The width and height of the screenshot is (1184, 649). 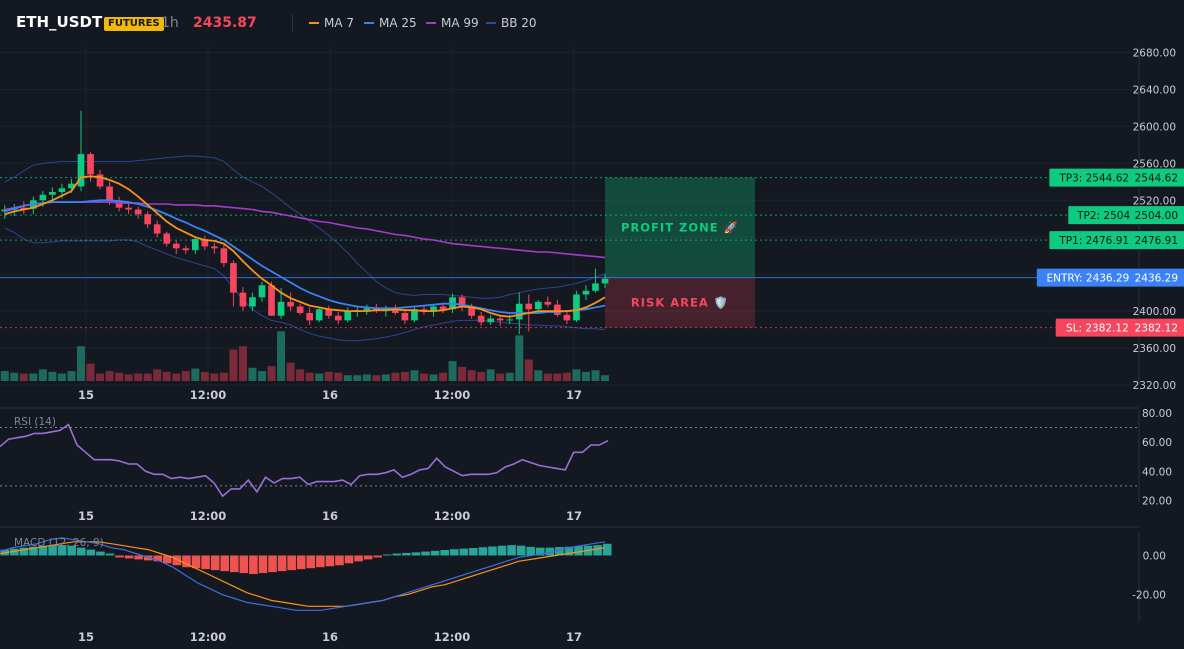 I want to click on rsi-tick-label: 20.00, so click(x=1157, y=502).